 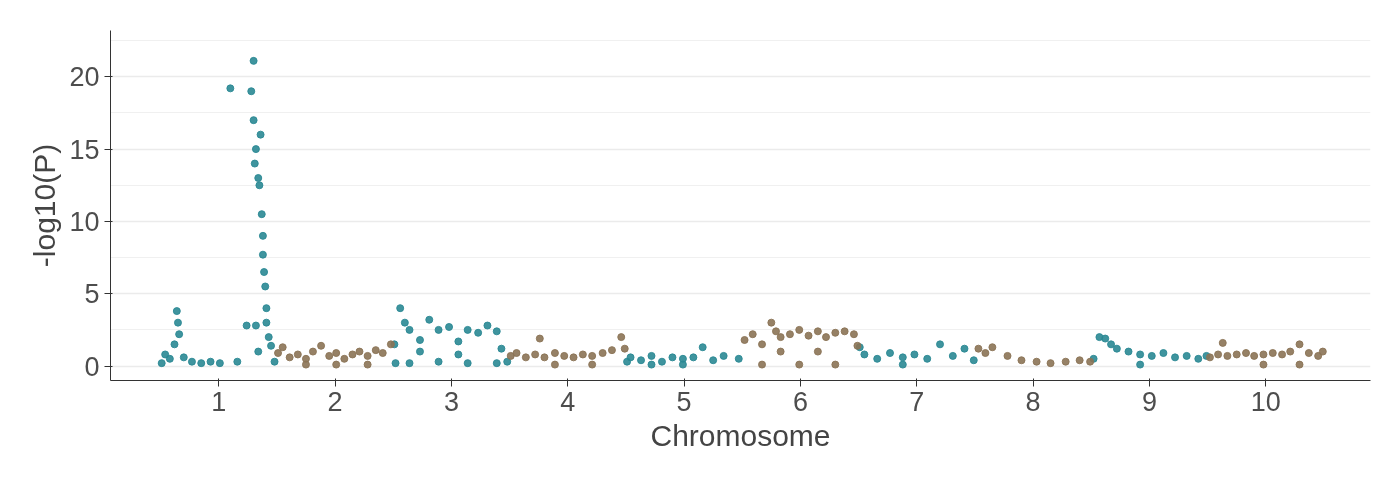 I want to click on x-tick-label: 8, so click(x=1033, y=401).